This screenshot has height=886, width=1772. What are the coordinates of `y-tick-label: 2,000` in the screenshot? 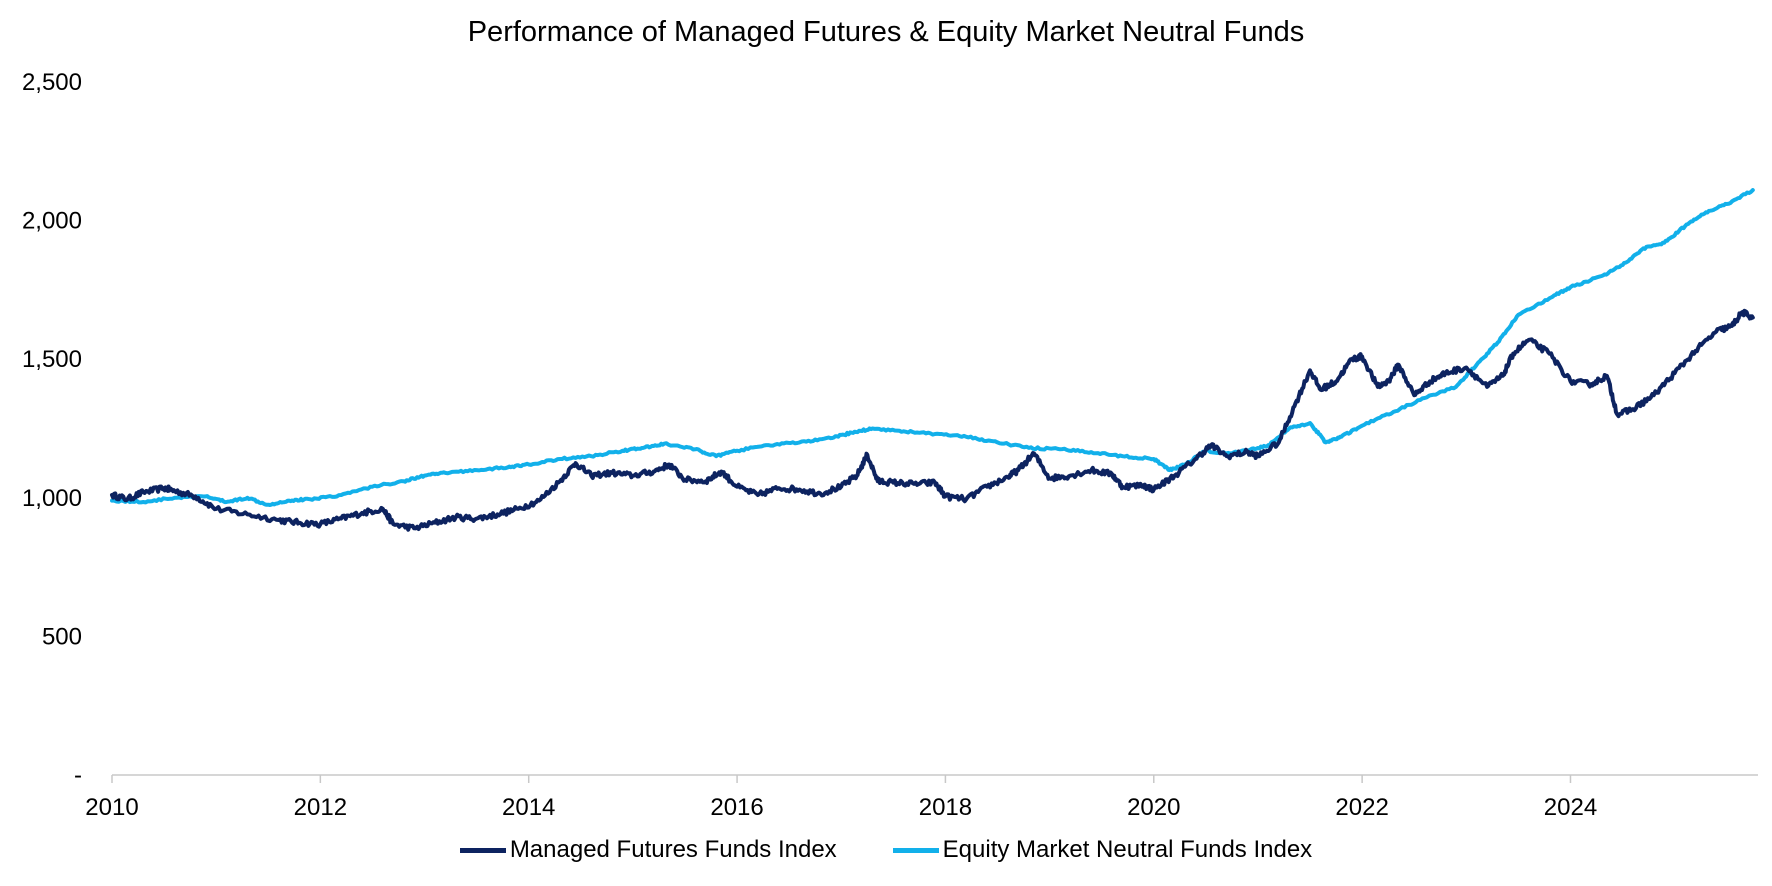 It's located at (52, 221).